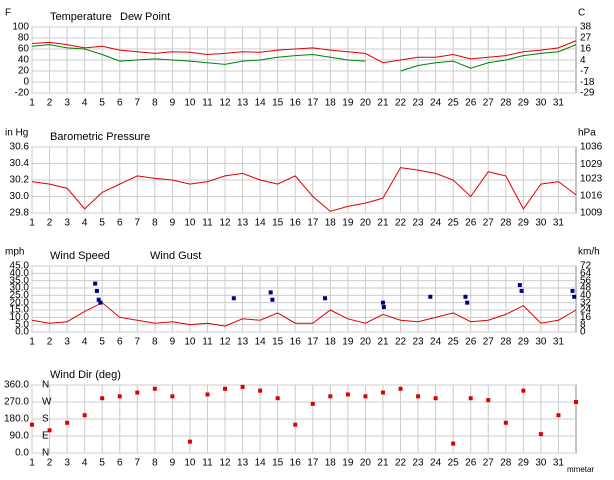 Image resolution: width=614 pixels, height=480 pixels. What do you see at coordinates (45, 453) in the screenshot?
I see `y2-tick-label: N` at bounding box center [45, 453].